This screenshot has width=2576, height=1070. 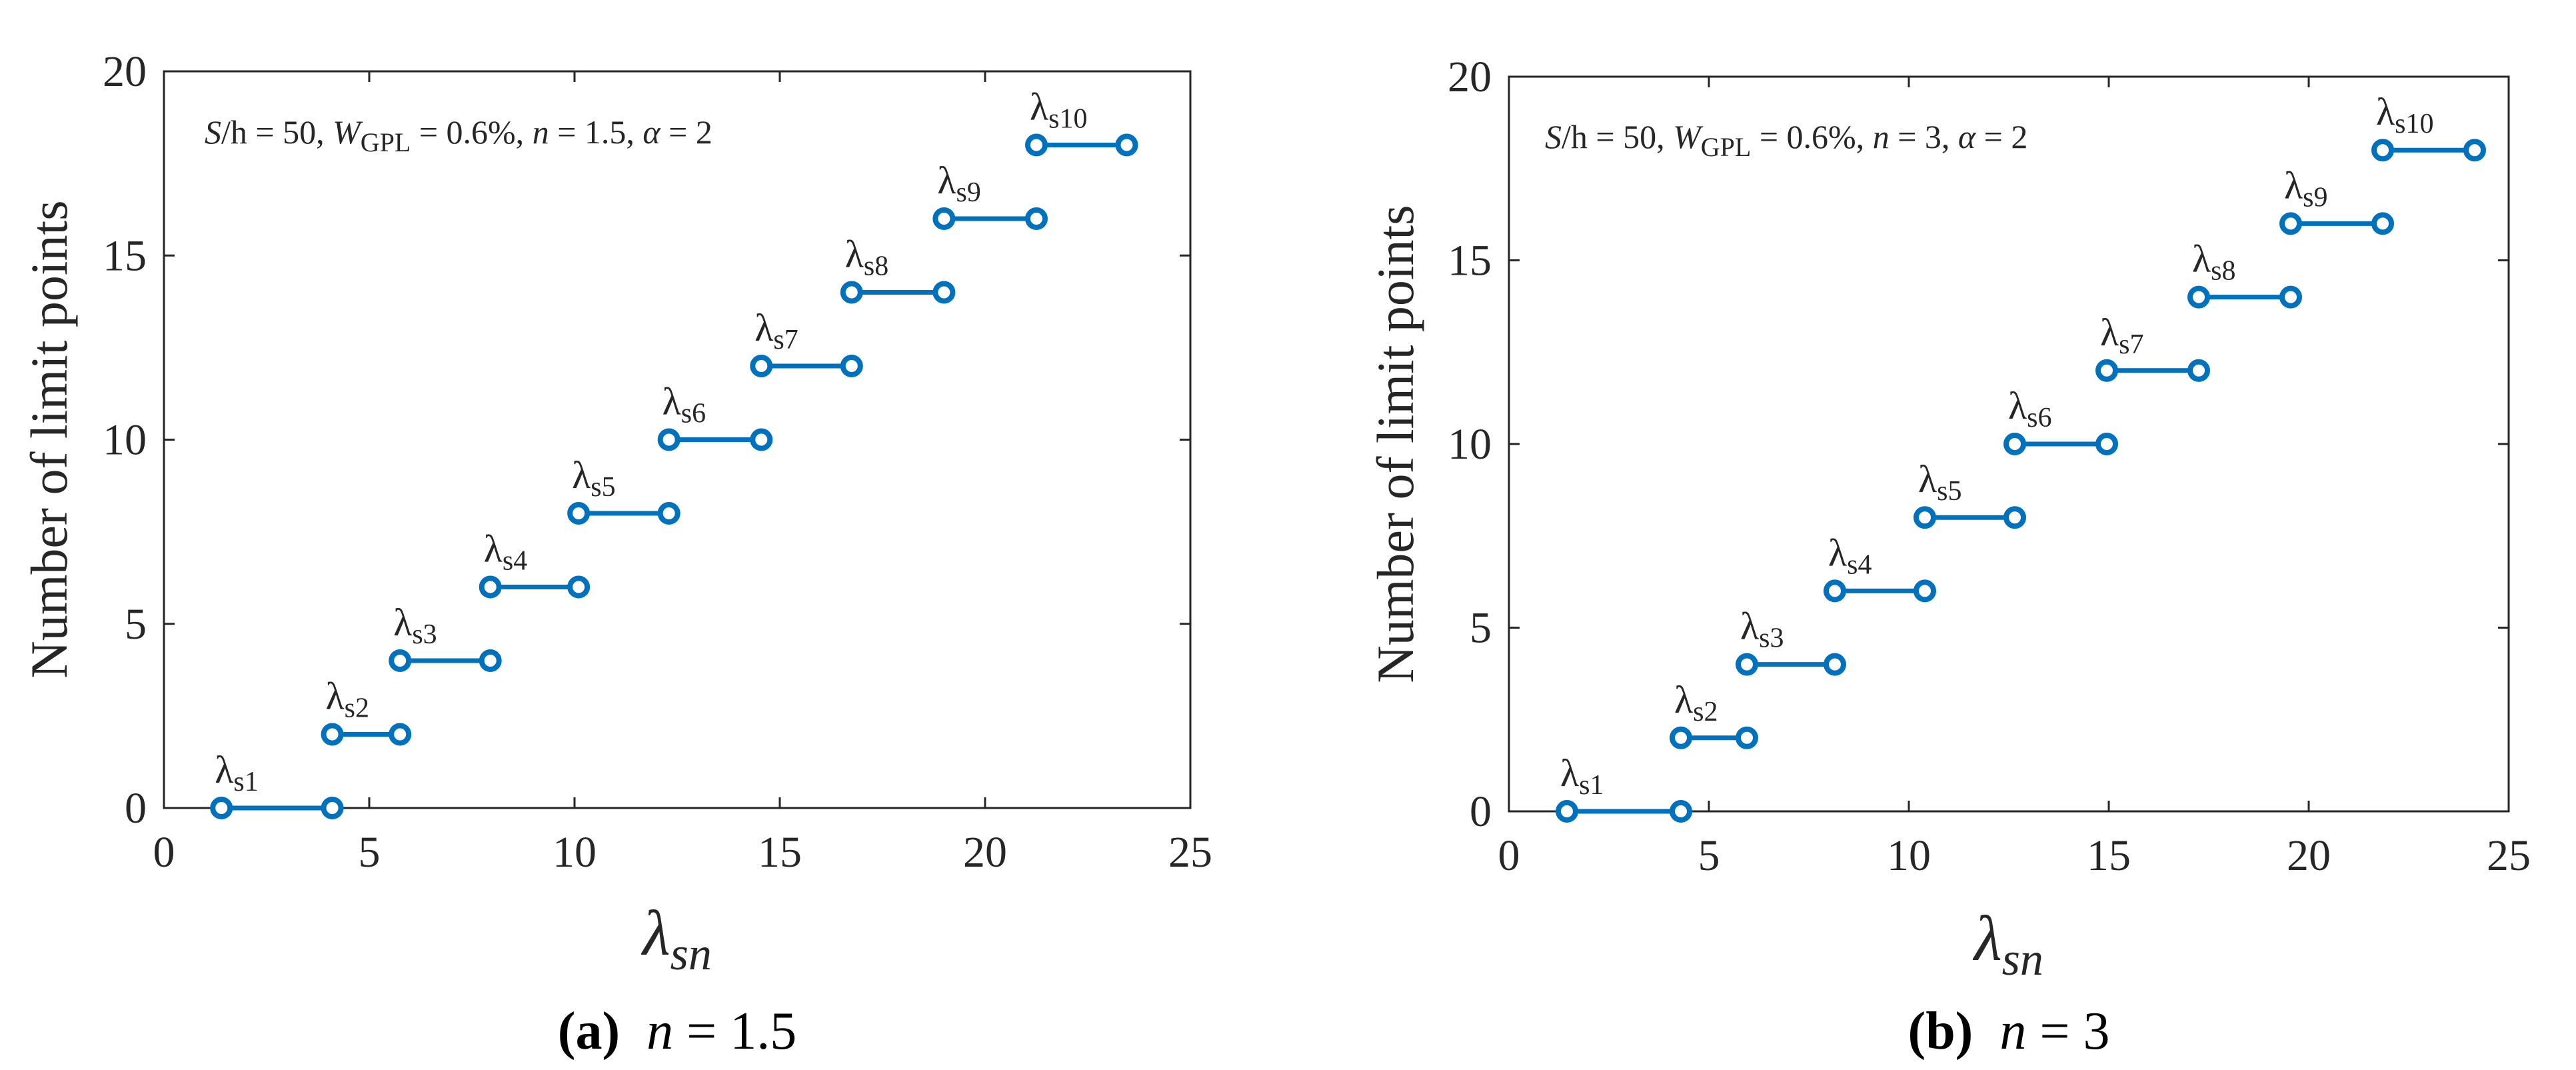 I want to click on panel-b-annotation: S/h = 50, WGPL = 0.6%, n = 3, α = 2, so click(x=1786, y=140).